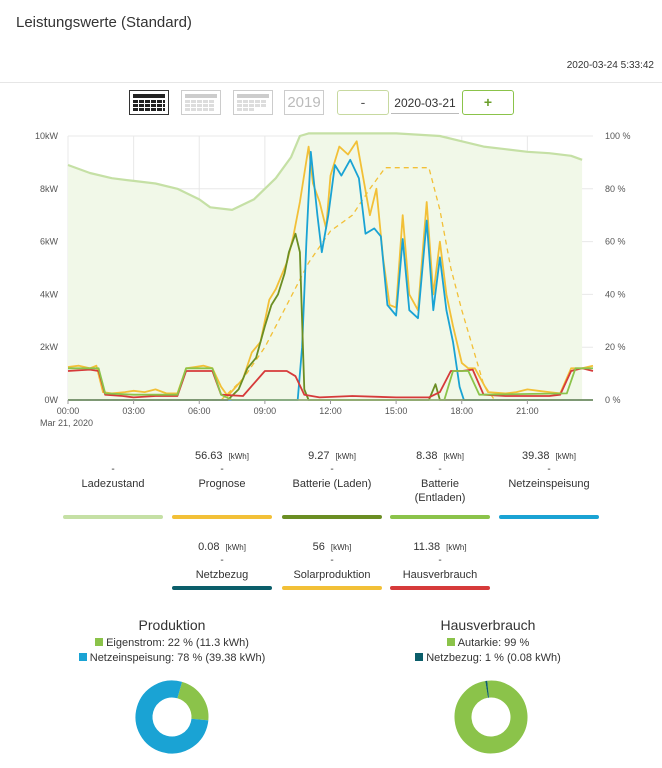 The width and height of the screenshot is (662, 768). What do you see at coordinates (222, 575) in the screenshot?
I see `stat-label: Netzbezug` at bounding box center [222, 575].